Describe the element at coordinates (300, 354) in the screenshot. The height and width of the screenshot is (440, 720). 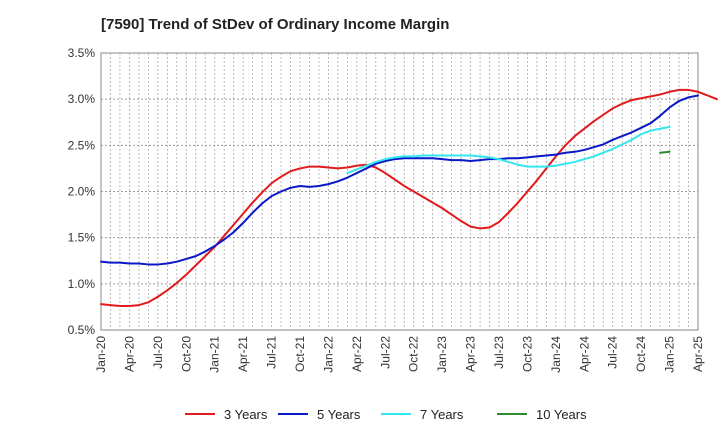
I see `x-tick-label: Oct-21` at that location.